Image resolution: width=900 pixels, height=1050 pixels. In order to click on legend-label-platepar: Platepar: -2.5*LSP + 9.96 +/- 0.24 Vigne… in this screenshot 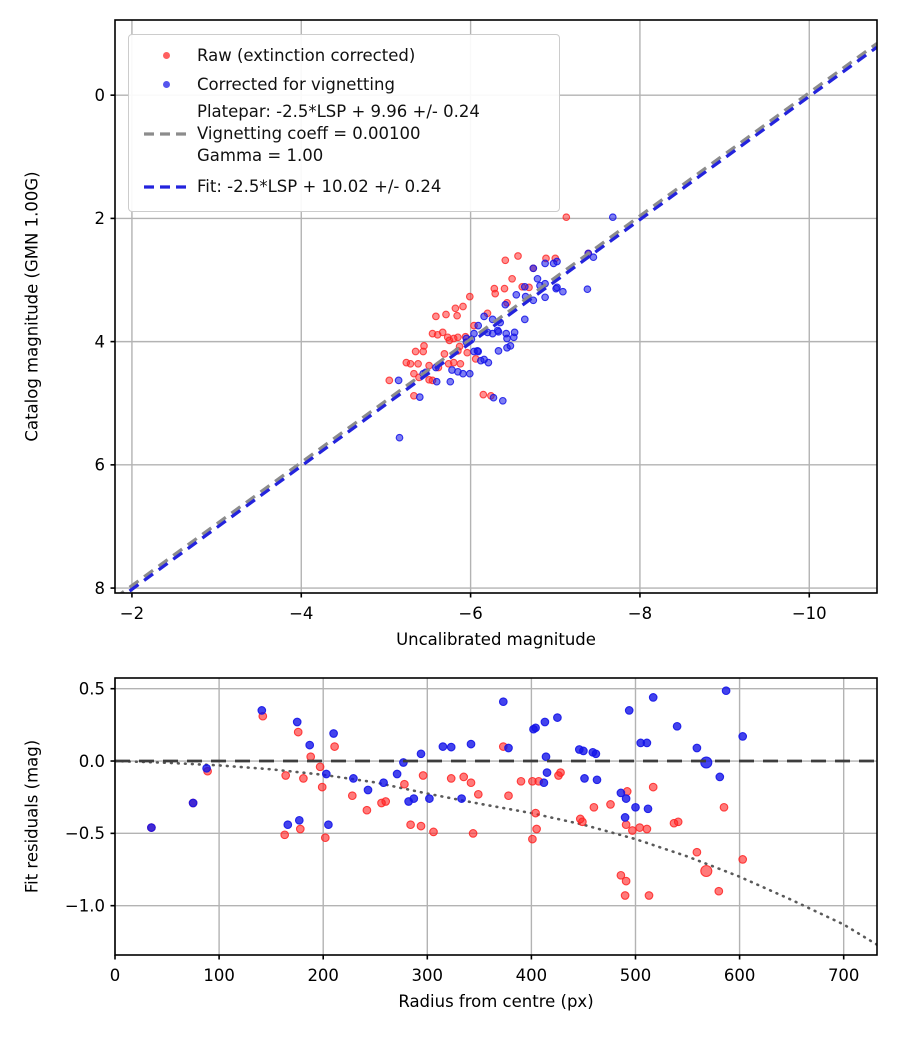, I will do `click(338, 134)`.